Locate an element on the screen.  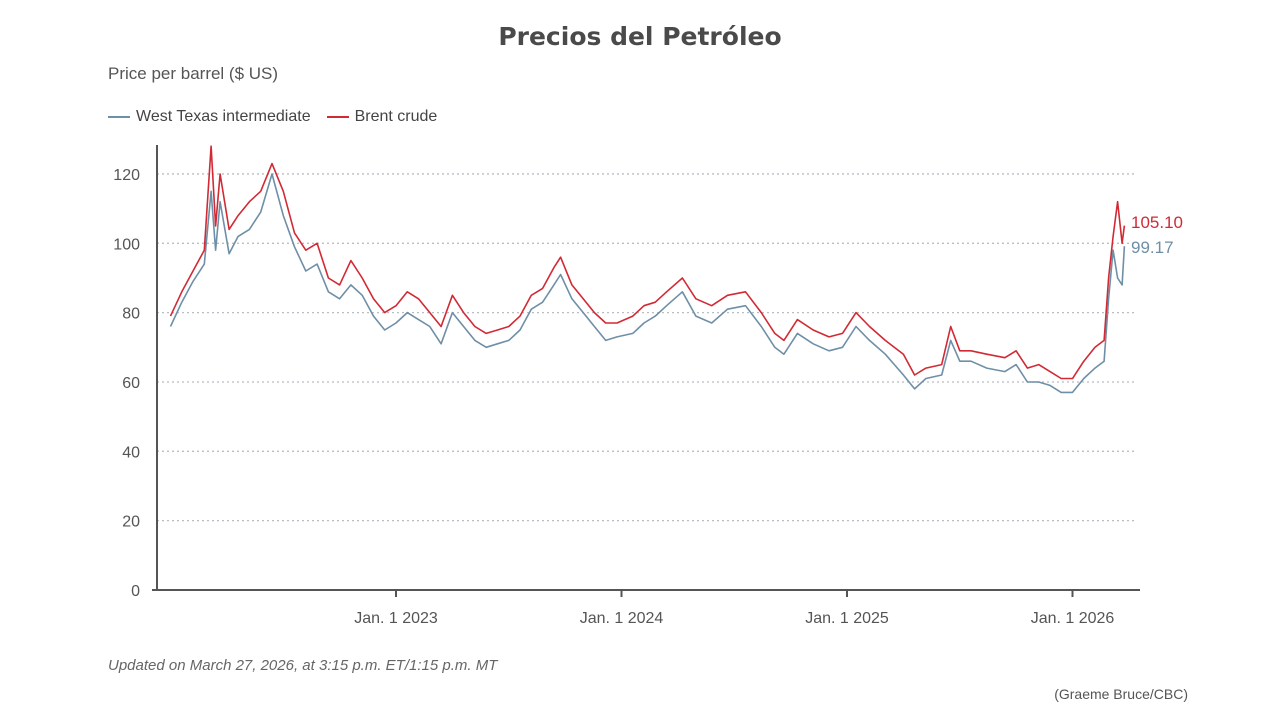
y-tick-label: 80 is located at coordinates (131, 314).